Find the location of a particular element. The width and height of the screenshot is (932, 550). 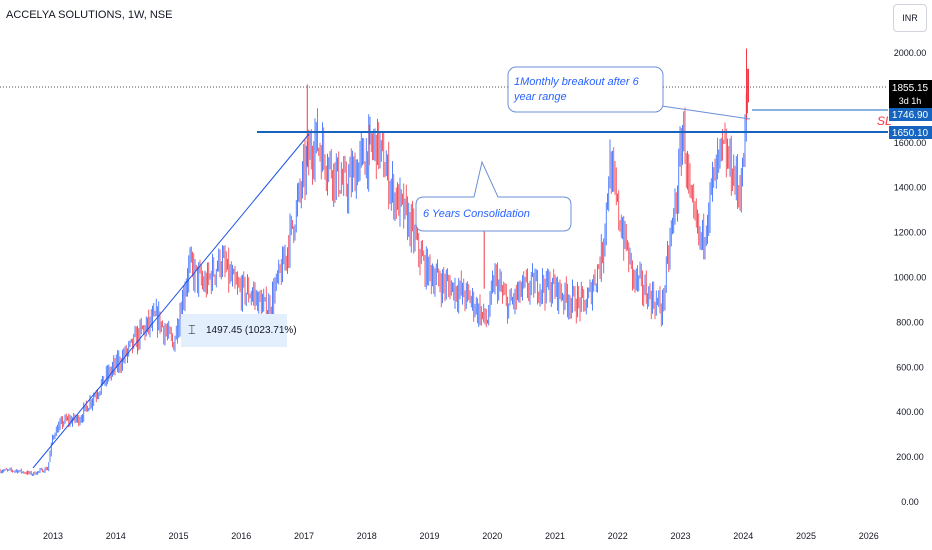

price-axis-tick: 1600.00 is located at coordinates (910, 143).